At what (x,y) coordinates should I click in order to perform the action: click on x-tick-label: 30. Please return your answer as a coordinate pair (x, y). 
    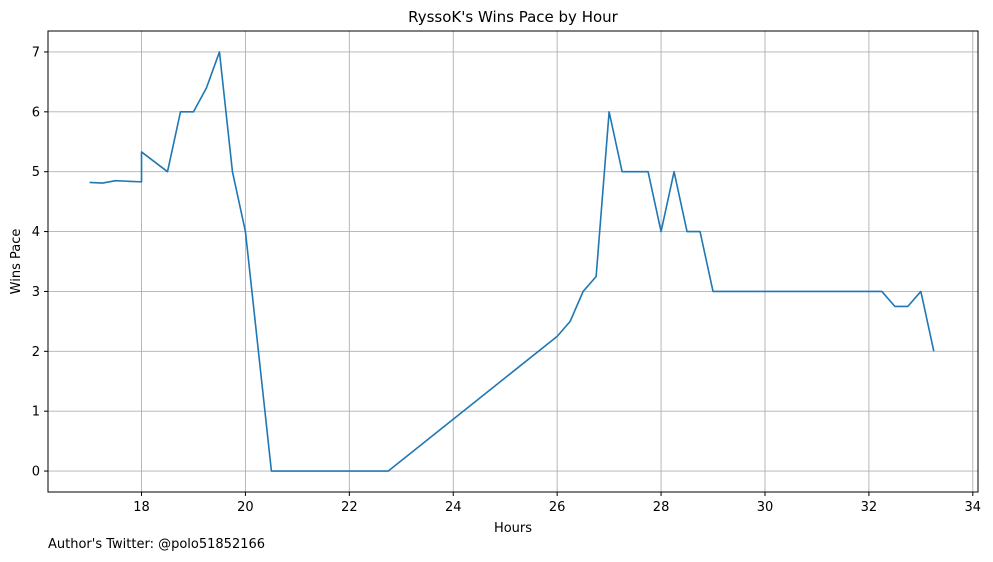
    Looking at the image, I should click on (765, 507).